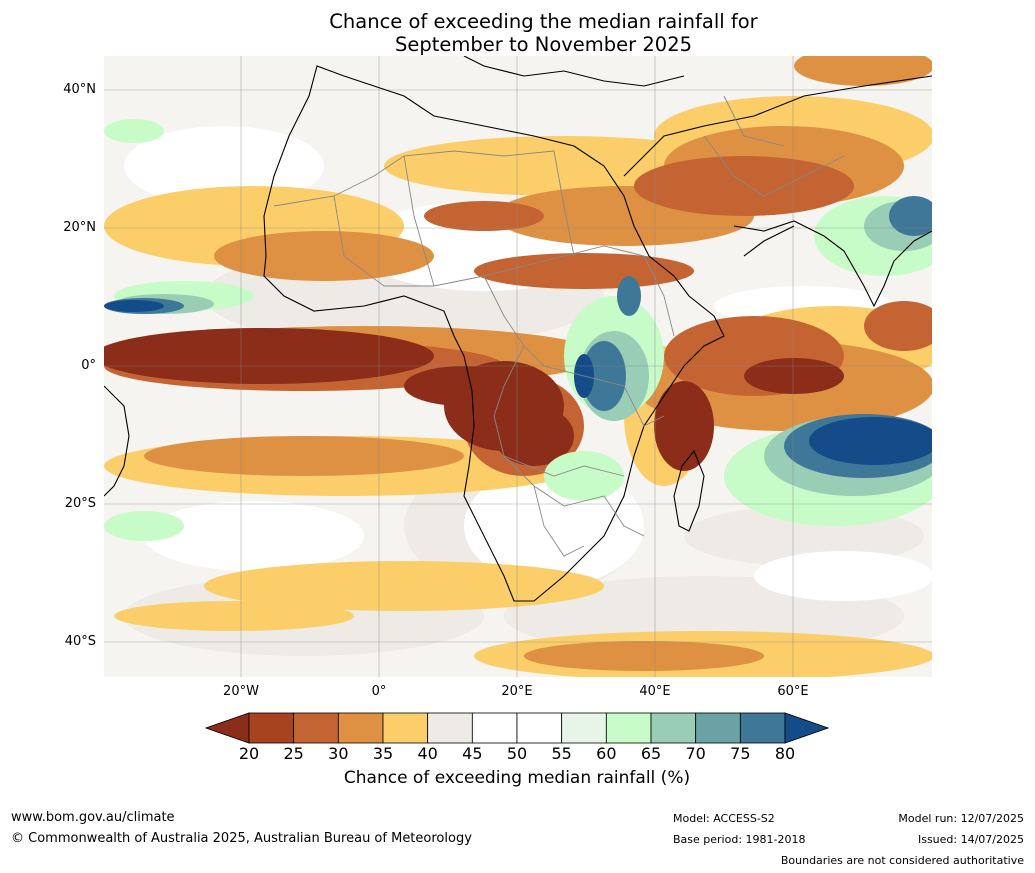 The width and height of the screenshot is (1035, 873). I want to click on colorbar-tick-label: 70, so click(695, 753).